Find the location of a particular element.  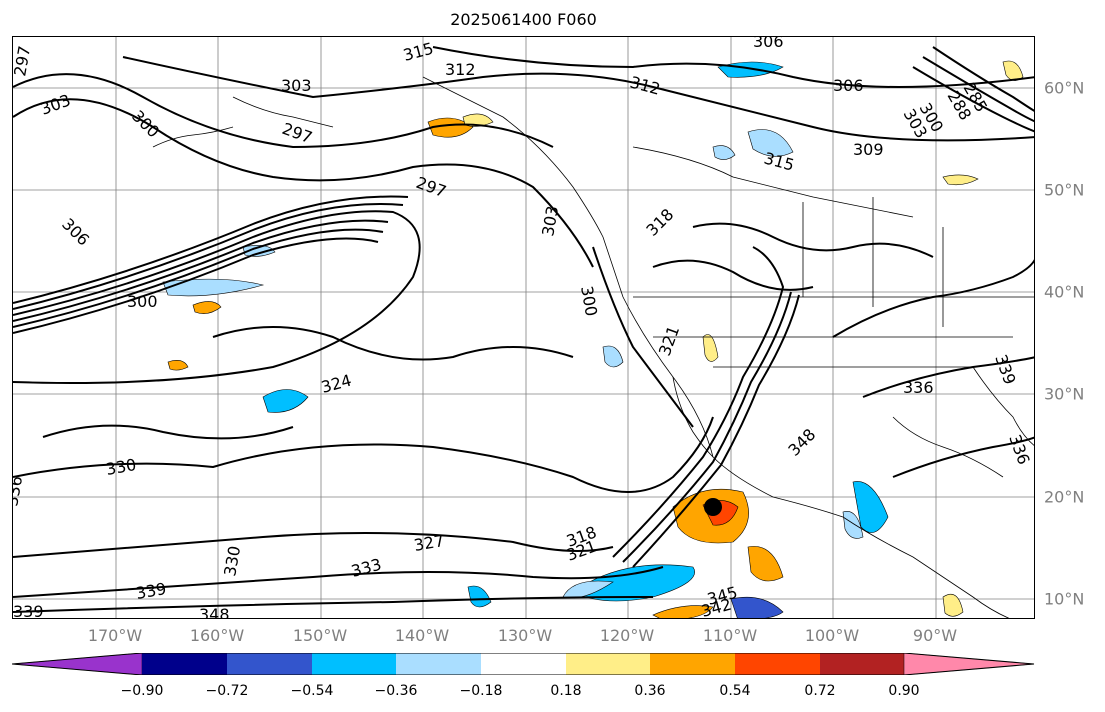

latitude-label: 30°N is located at coordinates (1064, 394).